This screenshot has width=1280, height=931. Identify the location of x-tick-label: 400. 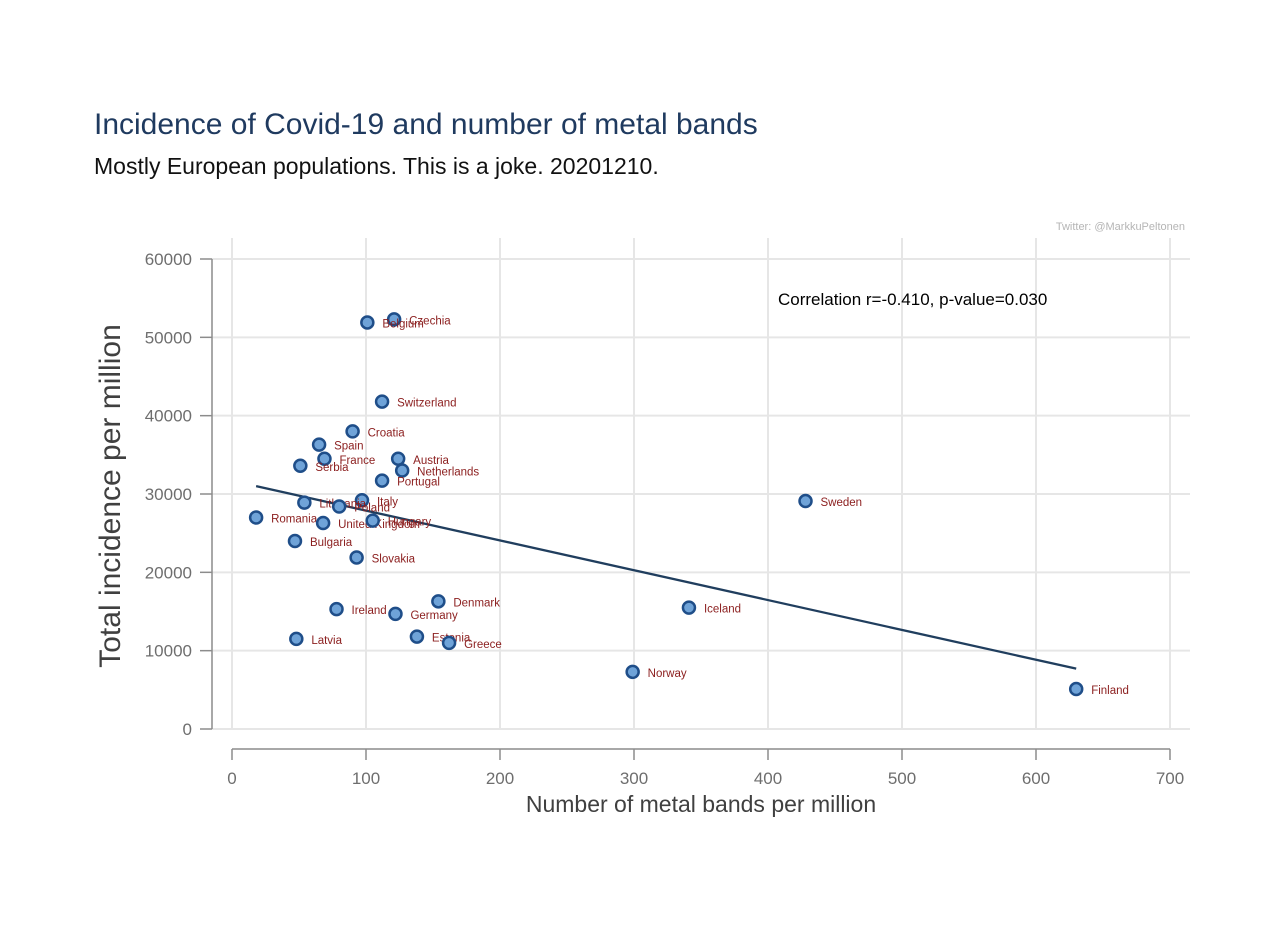
(768, 778).